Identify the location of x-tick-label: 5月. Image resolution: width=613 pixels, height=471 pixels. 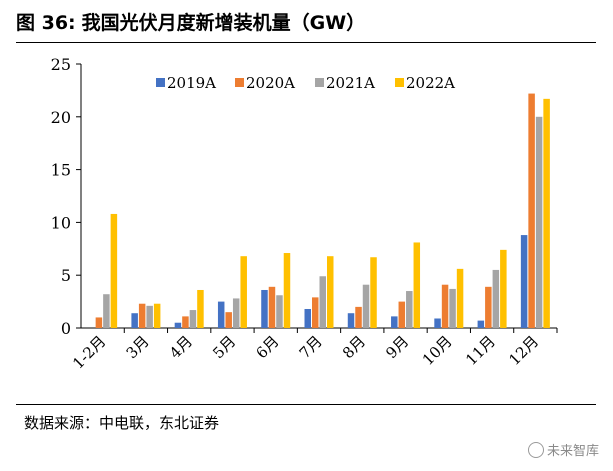
(224, 347).